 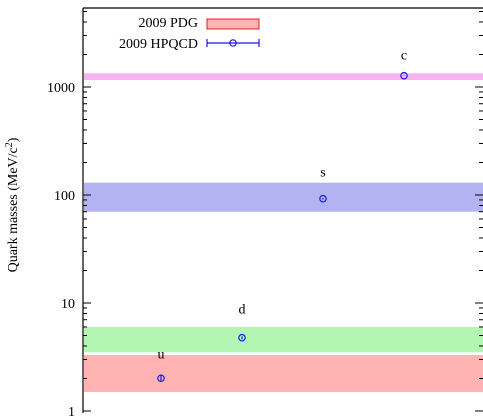 What do you see at coordinates (242, 337) in the screenshot?
I see `hpqcd-point-d` at bounding box center [242, 337].